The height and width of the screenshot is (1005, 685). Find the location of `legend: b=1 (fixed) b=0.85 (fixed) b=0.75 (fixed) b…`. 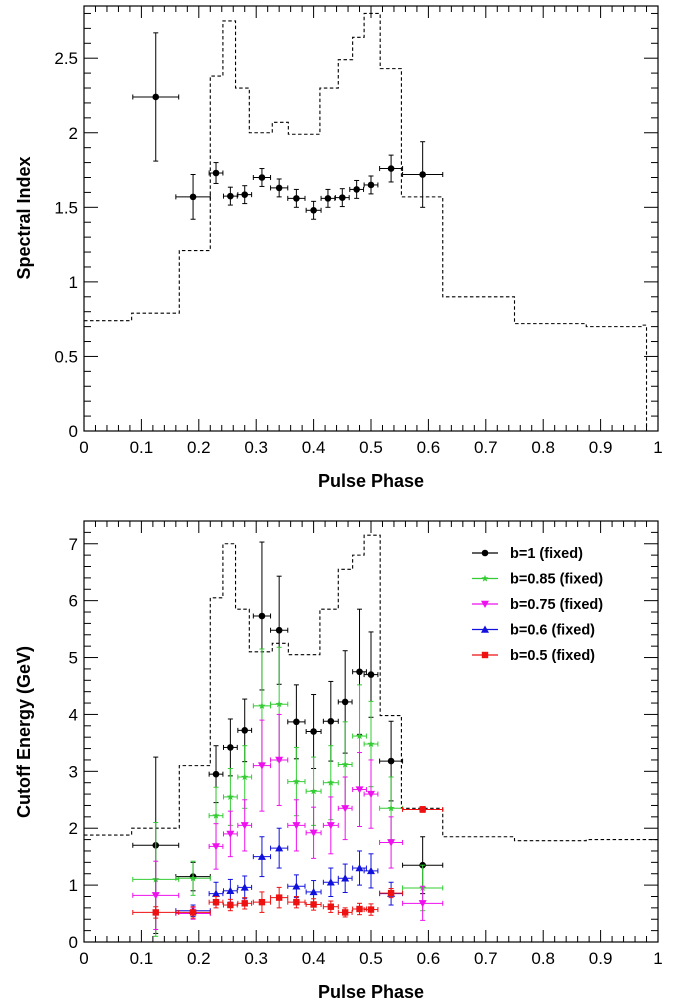

legend: b=1 (fixed) b=0.85 (fixed) b=0.75 (fixed) b… is located at coordinates (537, 605).